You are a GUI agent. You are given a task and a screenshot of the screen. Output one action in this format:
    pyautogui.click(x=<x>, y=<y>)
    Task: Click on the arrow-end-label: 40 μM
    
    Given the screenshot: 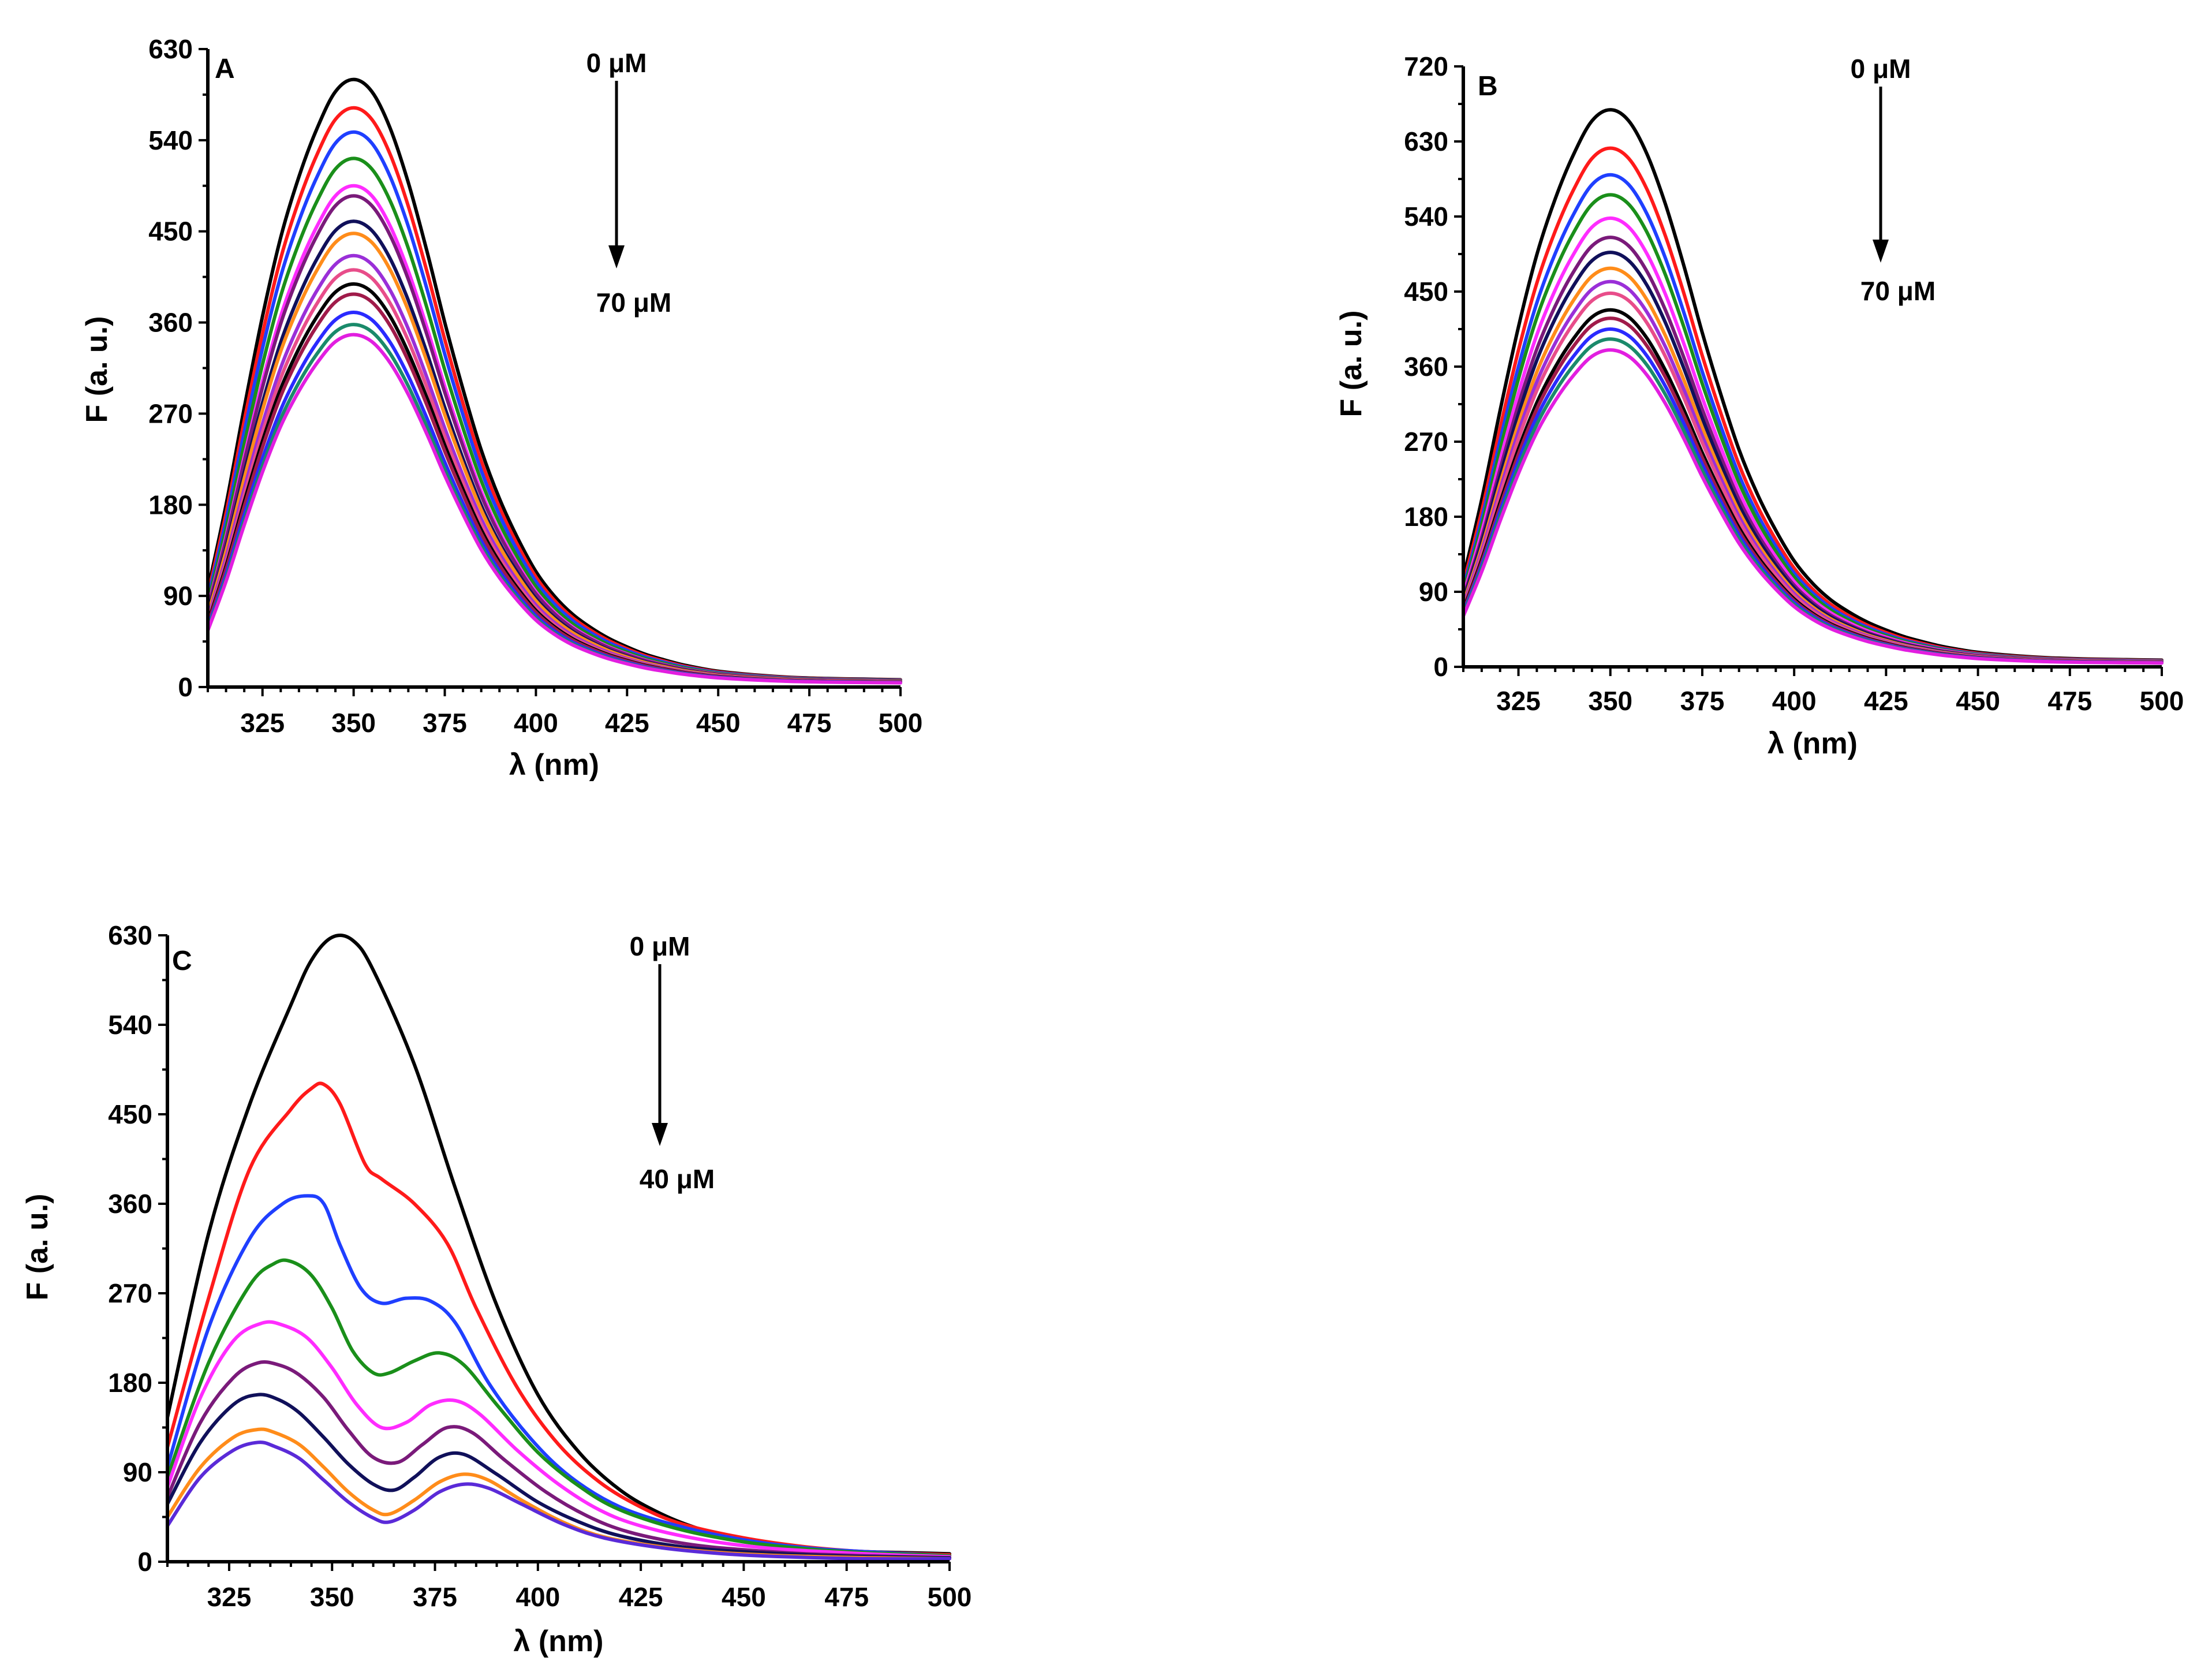 What is the action you would take?
    pyautogui.click(x=678, y=1179)
    